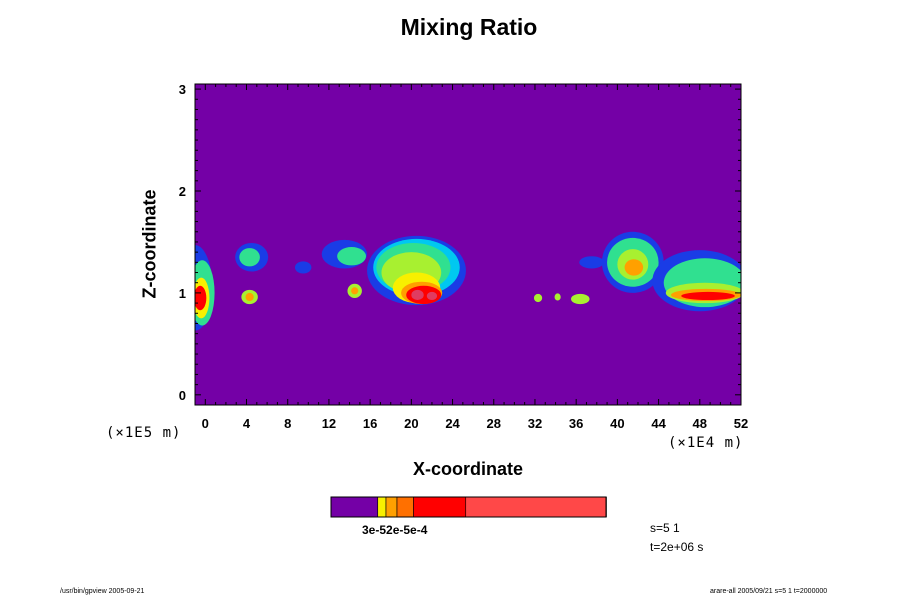 This screenshot has height=600, width=900. Describe the element at coordinates (182, 191) in the screenshot. I see `y-tick-label: 2` at that location.